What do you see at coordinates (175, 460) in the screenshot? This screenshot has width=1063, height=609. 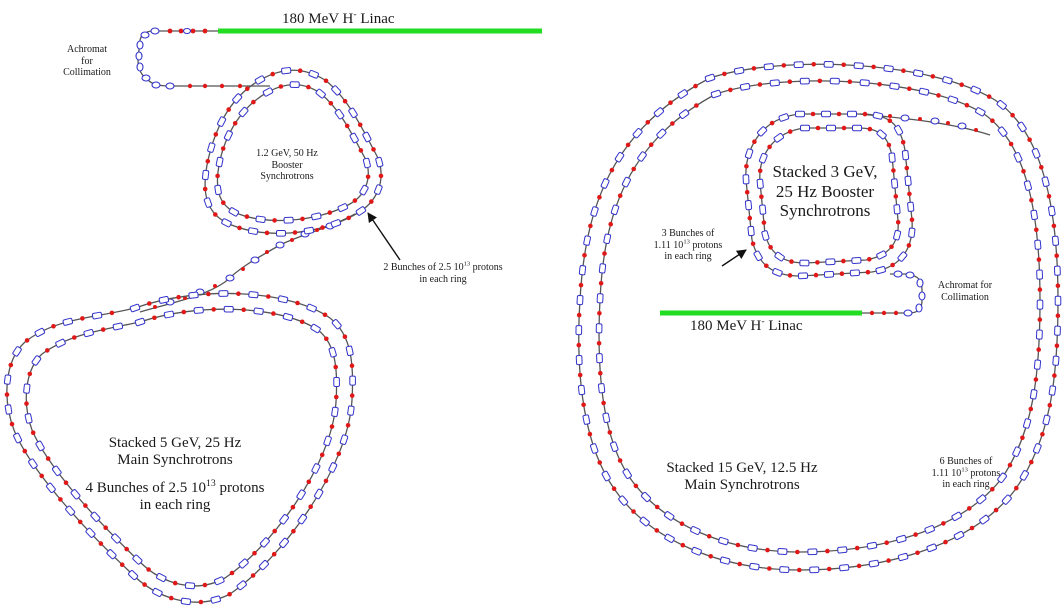 I see `left-main-label-line2: Main Synchrotrons` at bounding box center [175, 460].